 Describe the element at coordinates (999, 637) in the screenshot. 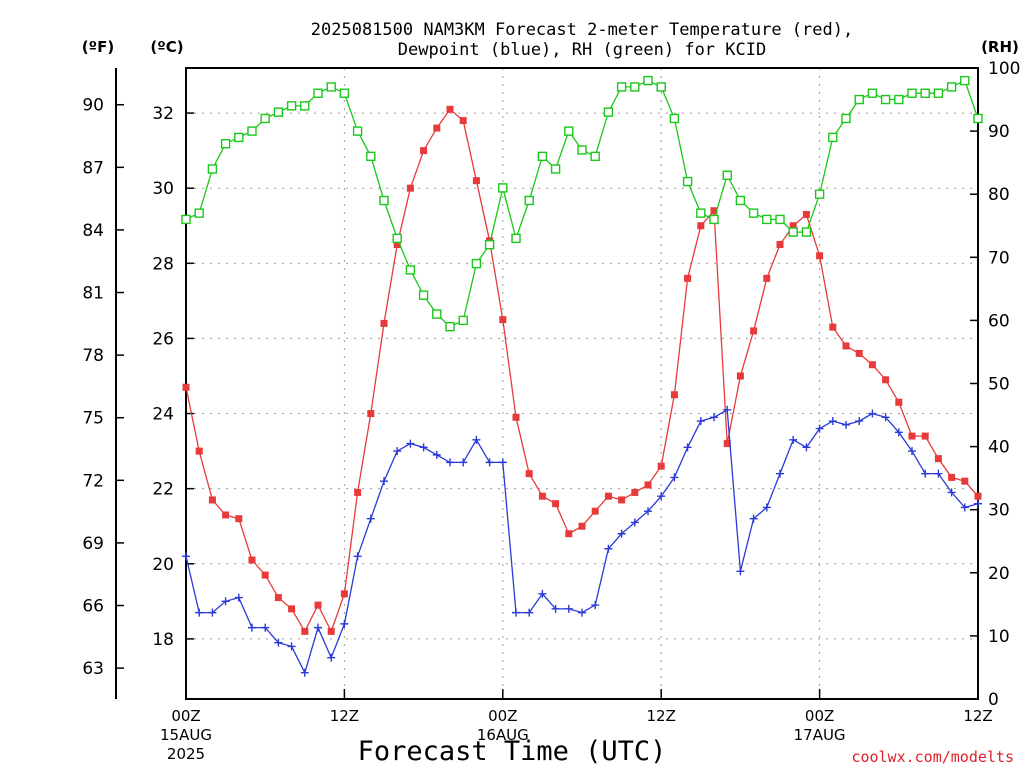

I see `rh-tick-label: 10` at that location.